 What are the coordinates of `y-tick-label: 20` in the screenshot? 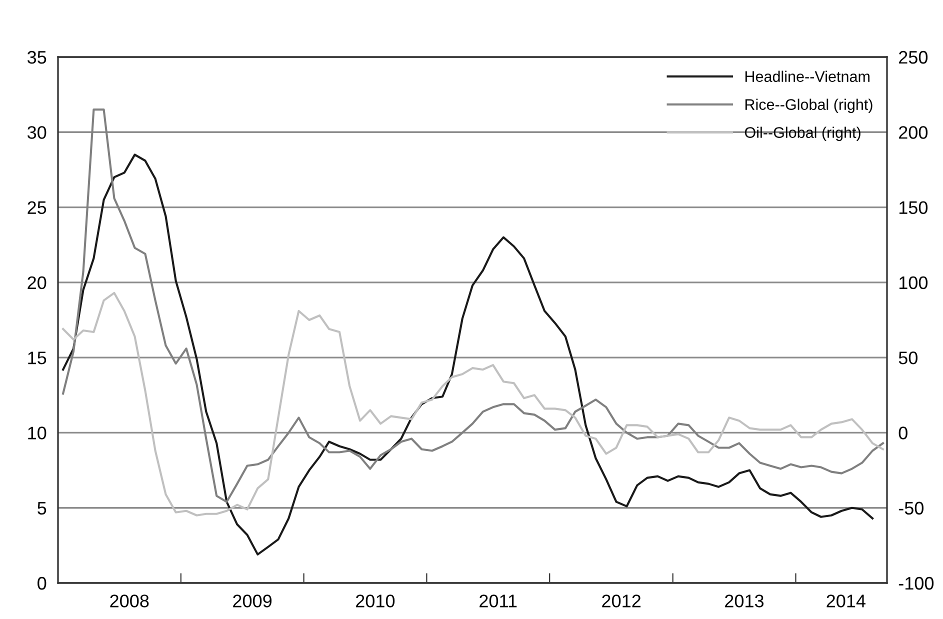 It's located at (37, 283).